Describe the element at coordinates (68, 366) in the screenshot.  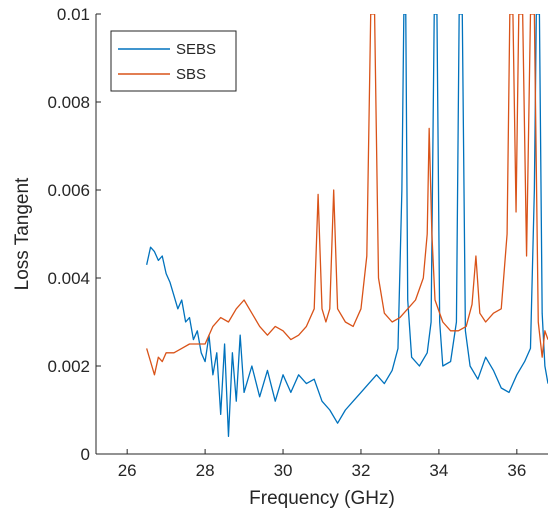
I see `y-tick-label-0.002: 0.002` at that location.